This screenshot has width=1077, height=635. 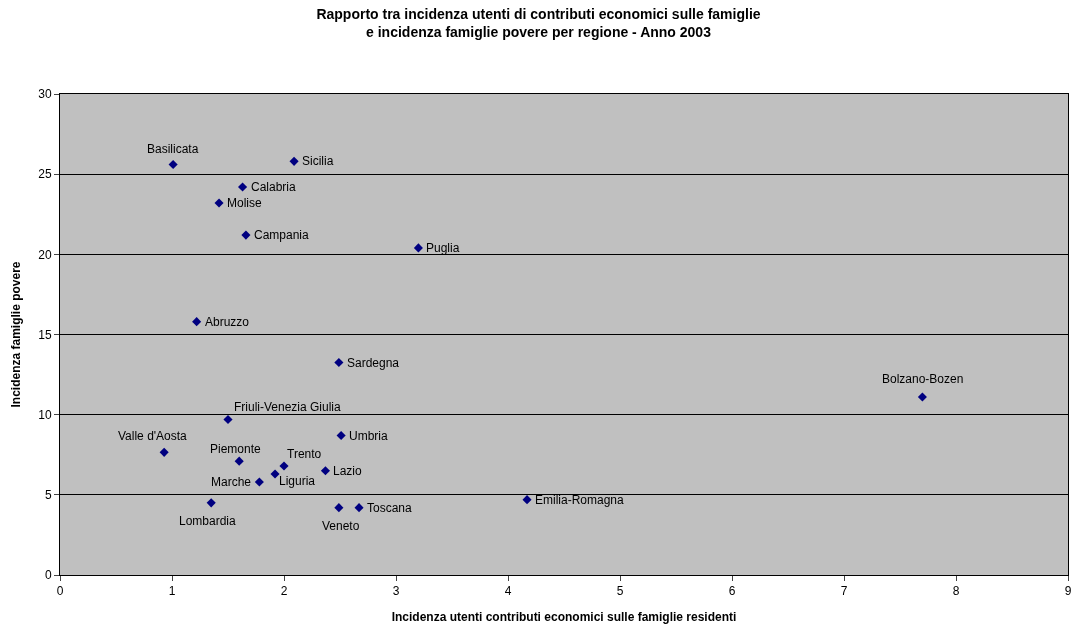 What do you see at coordinates (48, 495) in the screenshot?
I see `y-tick-label: 5` at bounding box center [48, 495].